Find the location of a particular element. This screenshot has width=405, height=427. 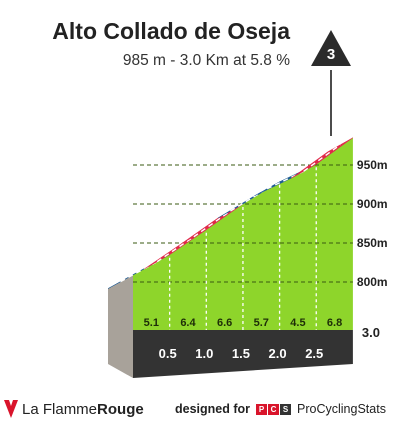

pcs-name: ProCyclingStats is located at coordinates (341, 409).